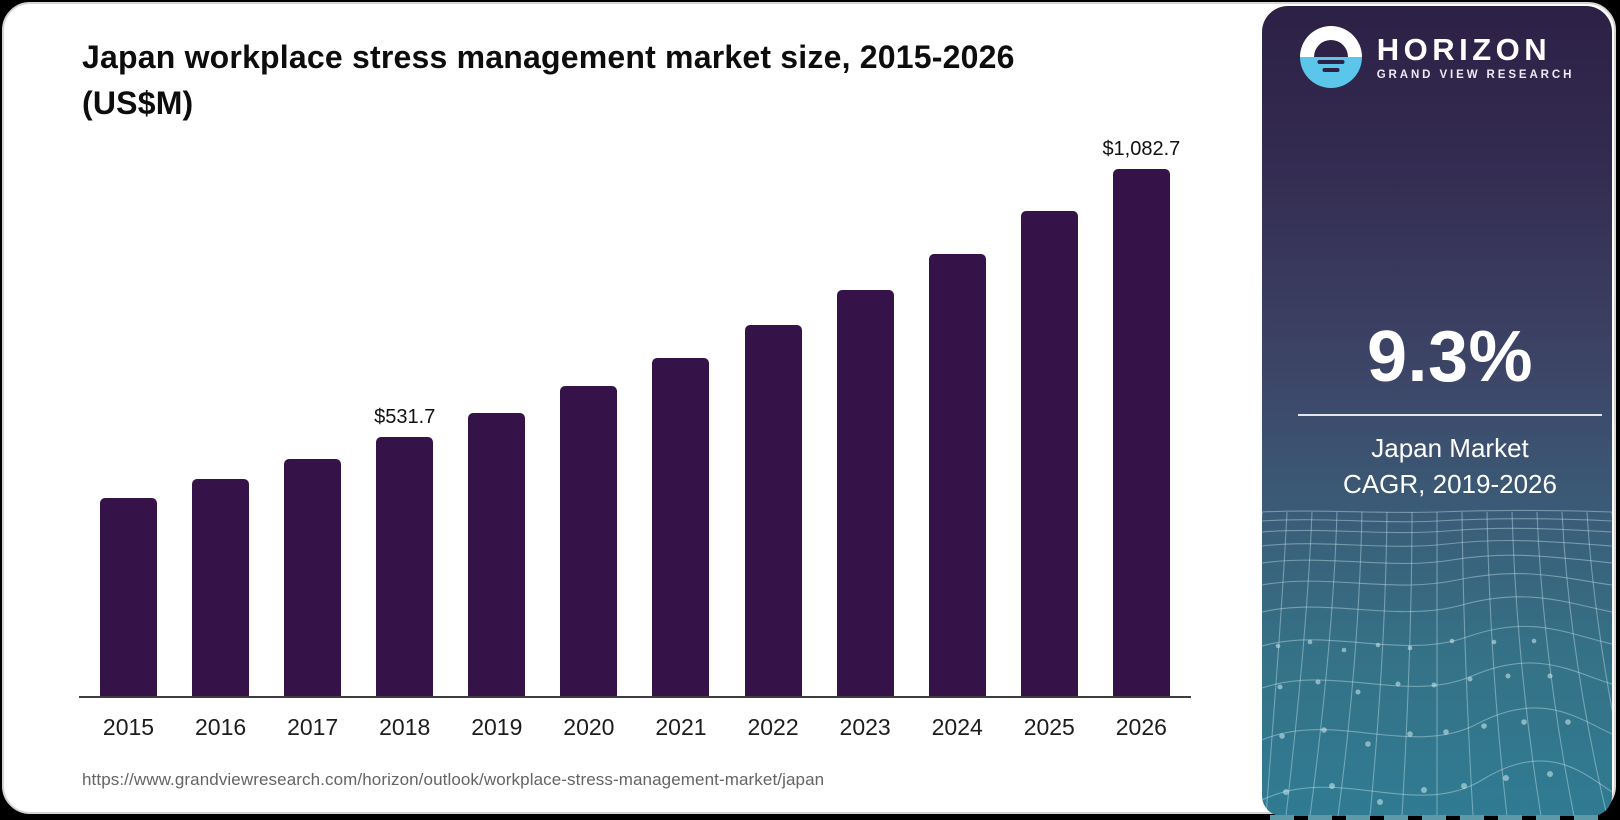 Image resolution: width=1620 pixels, height=820 pixels. Describe the element at coordinates (1450, 357) in the screenshot. I see `cagr-value: 9.3%` at that location.